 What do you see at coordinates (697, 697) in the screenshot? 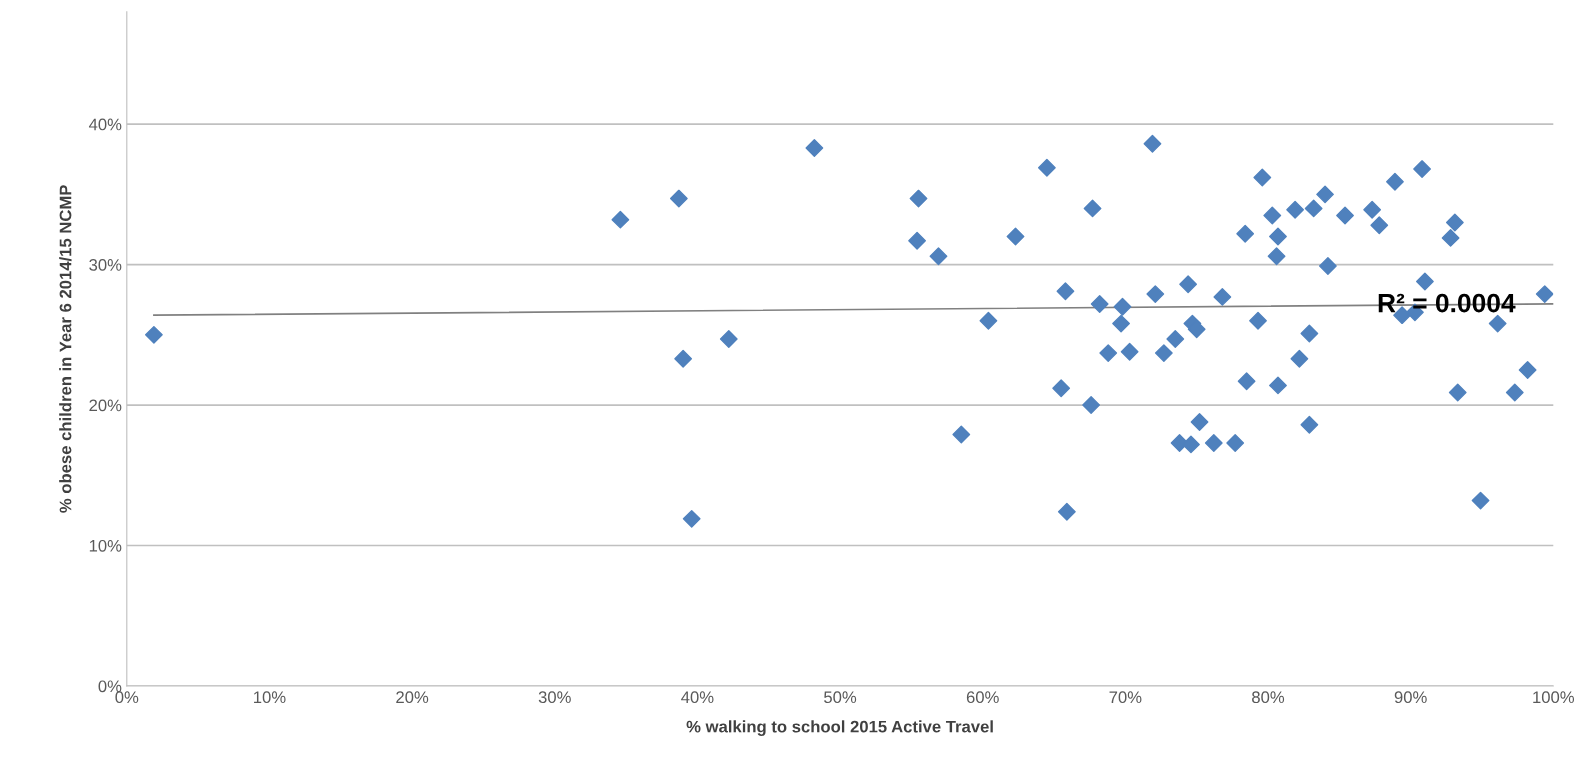
I see `x-tick-label: 40%` at bounding box center [697, 697].